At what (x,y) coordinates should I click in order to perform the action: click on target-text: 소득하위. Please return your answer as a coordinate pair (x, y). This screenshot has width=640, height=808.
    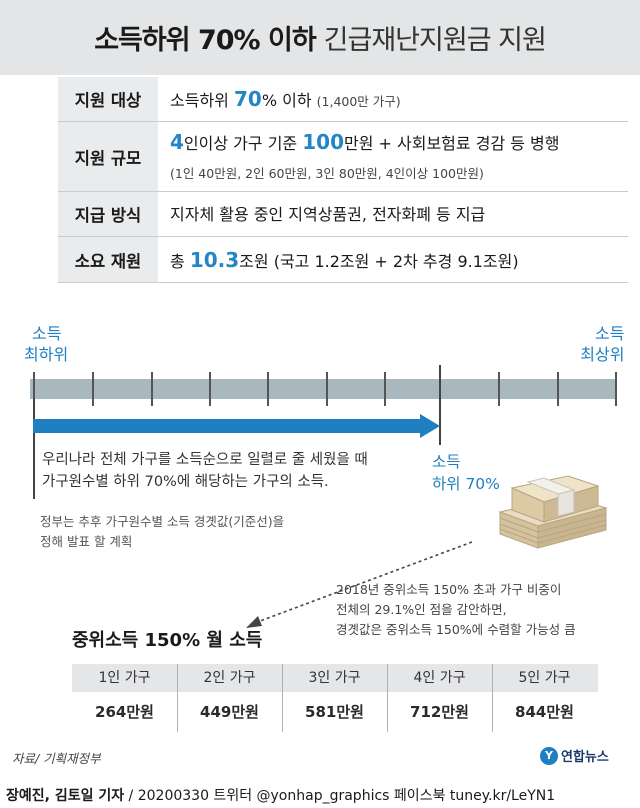
    Looking at the image, I should click on (202, 100).